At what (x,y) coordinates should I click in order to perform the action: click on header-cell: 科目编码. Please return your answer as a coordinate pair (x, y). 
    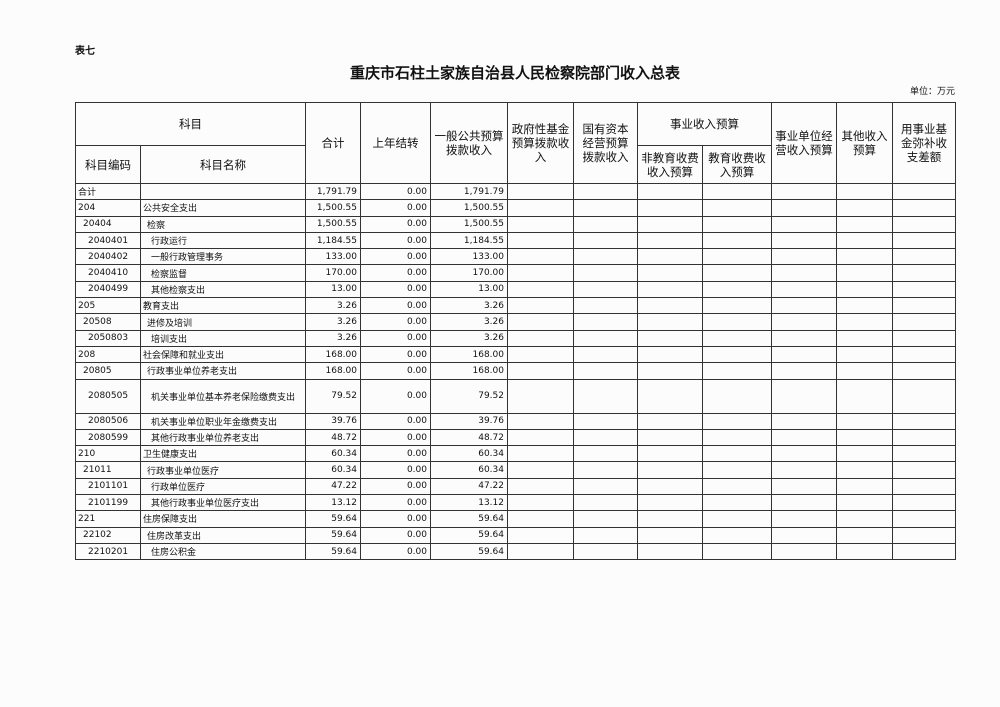
    Looking at the image, I should click on (108, 164).